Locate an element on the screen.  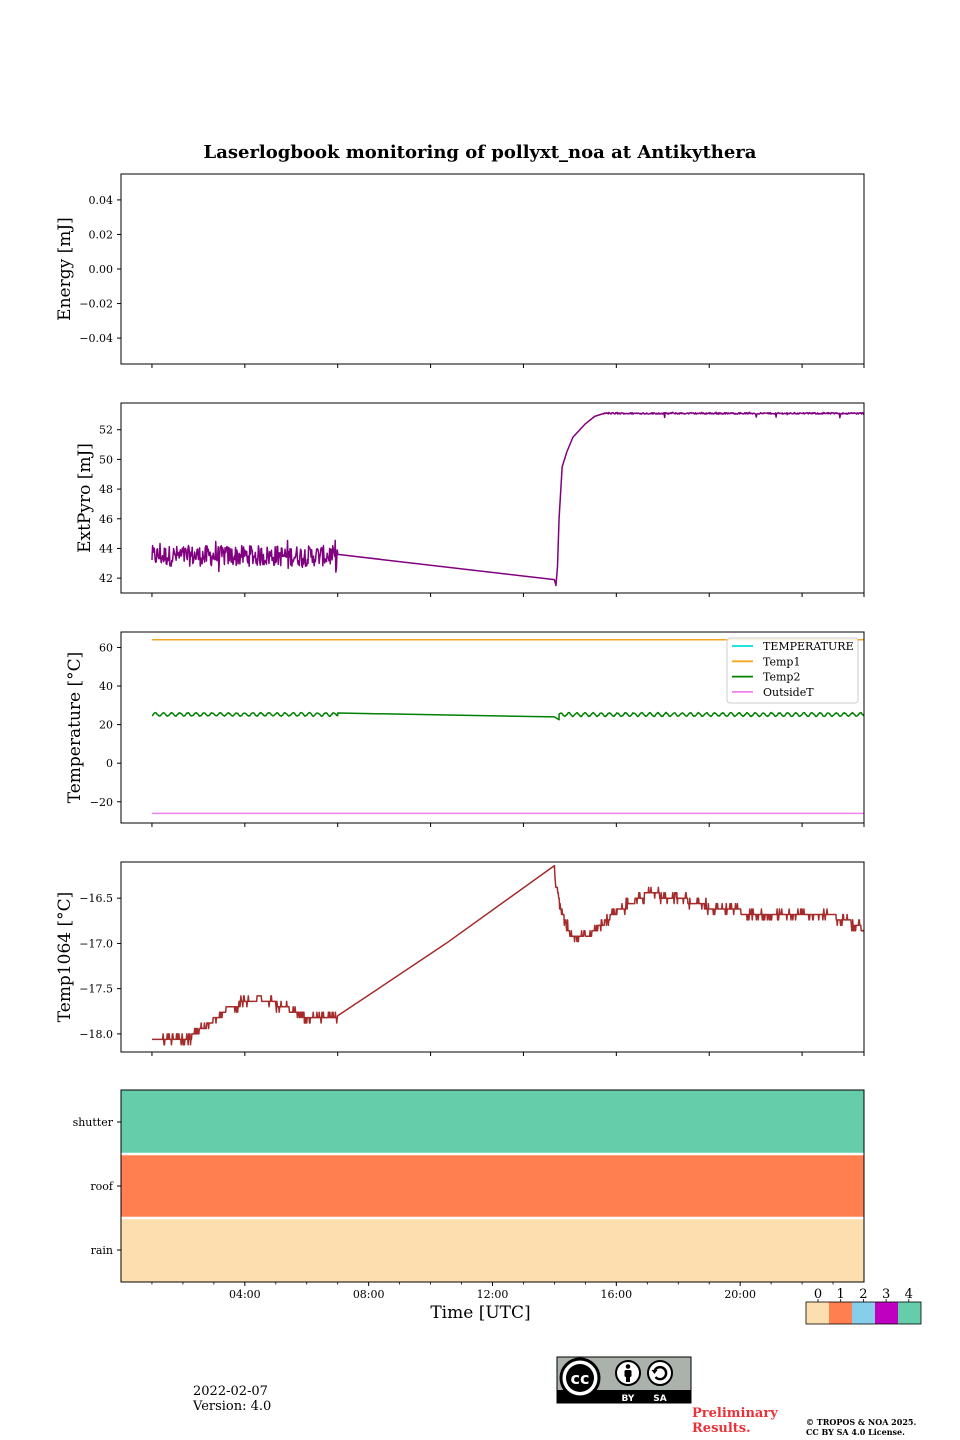
x-axis-label: Time [UTC] is located at coordinates (480, 1313).